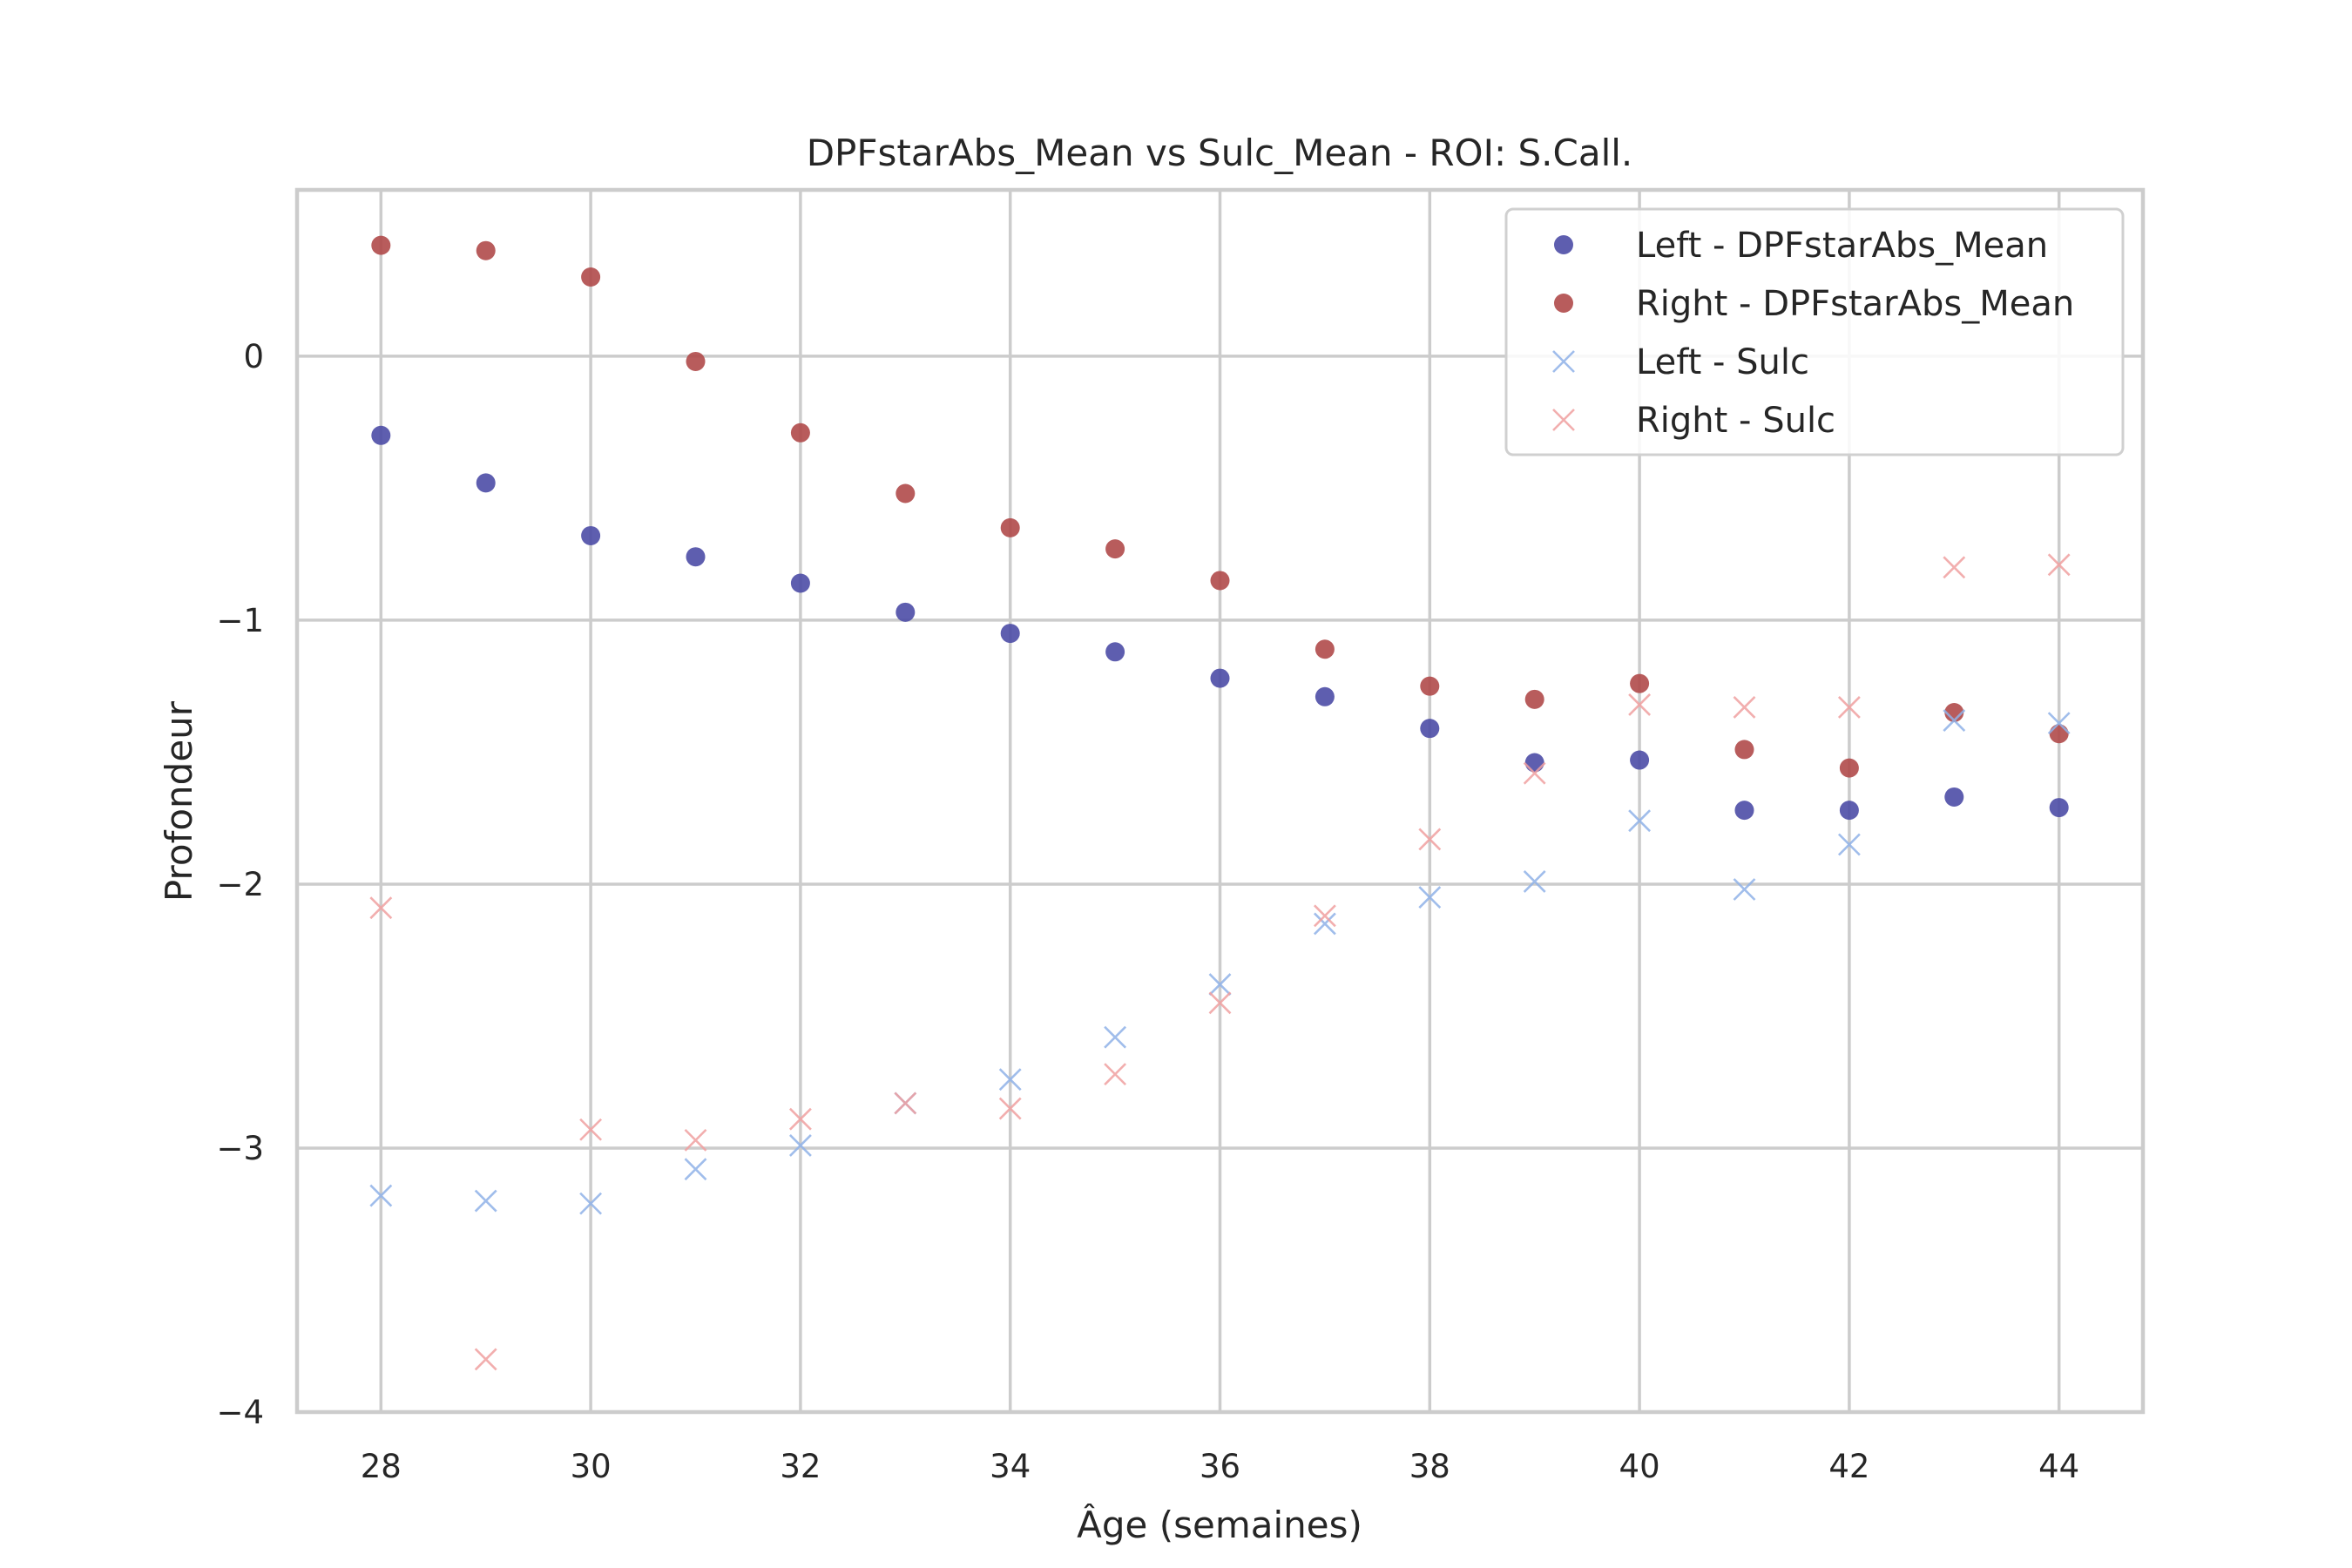 The width and height of the screenshot is (2352, 1568). I want to click on x-tick-label: 34, so click(1011, 1467).